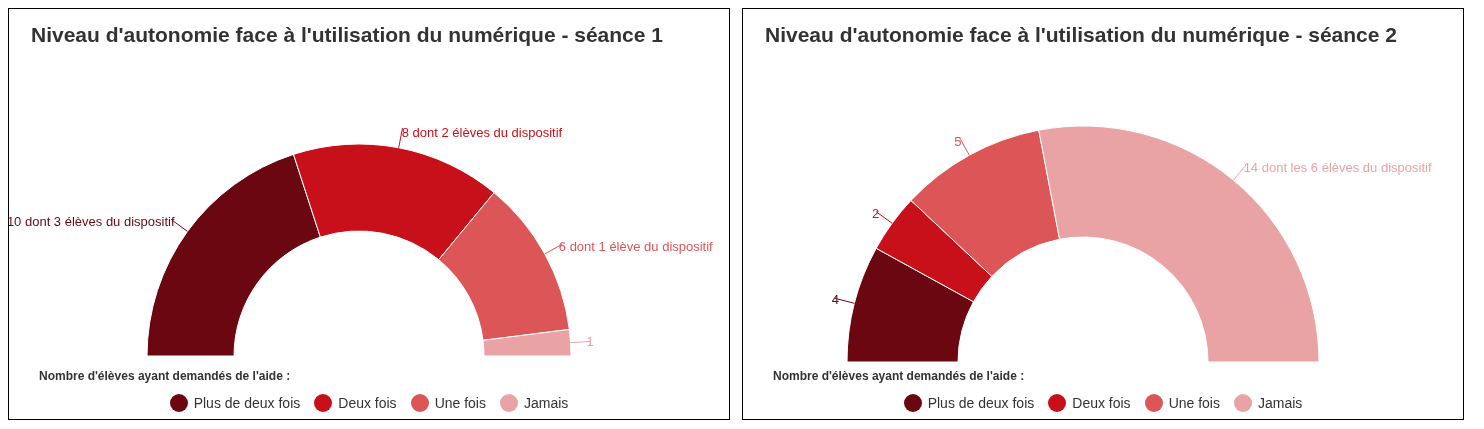  Describe the element at coordinates (958, 141) in the screenshot. I see `data-label: 5` at that location.